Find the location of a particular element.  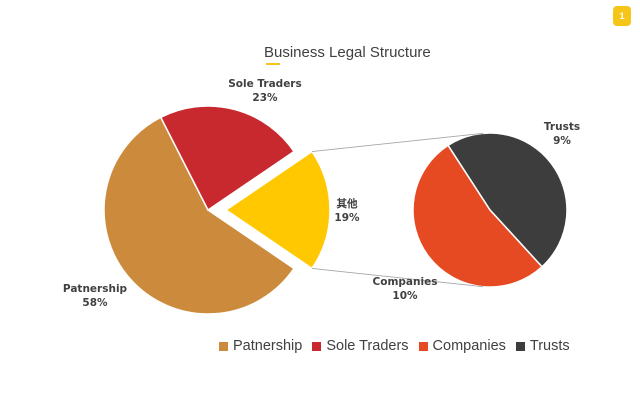

label-other-name: 其他 is located at coordinates (347, 204).